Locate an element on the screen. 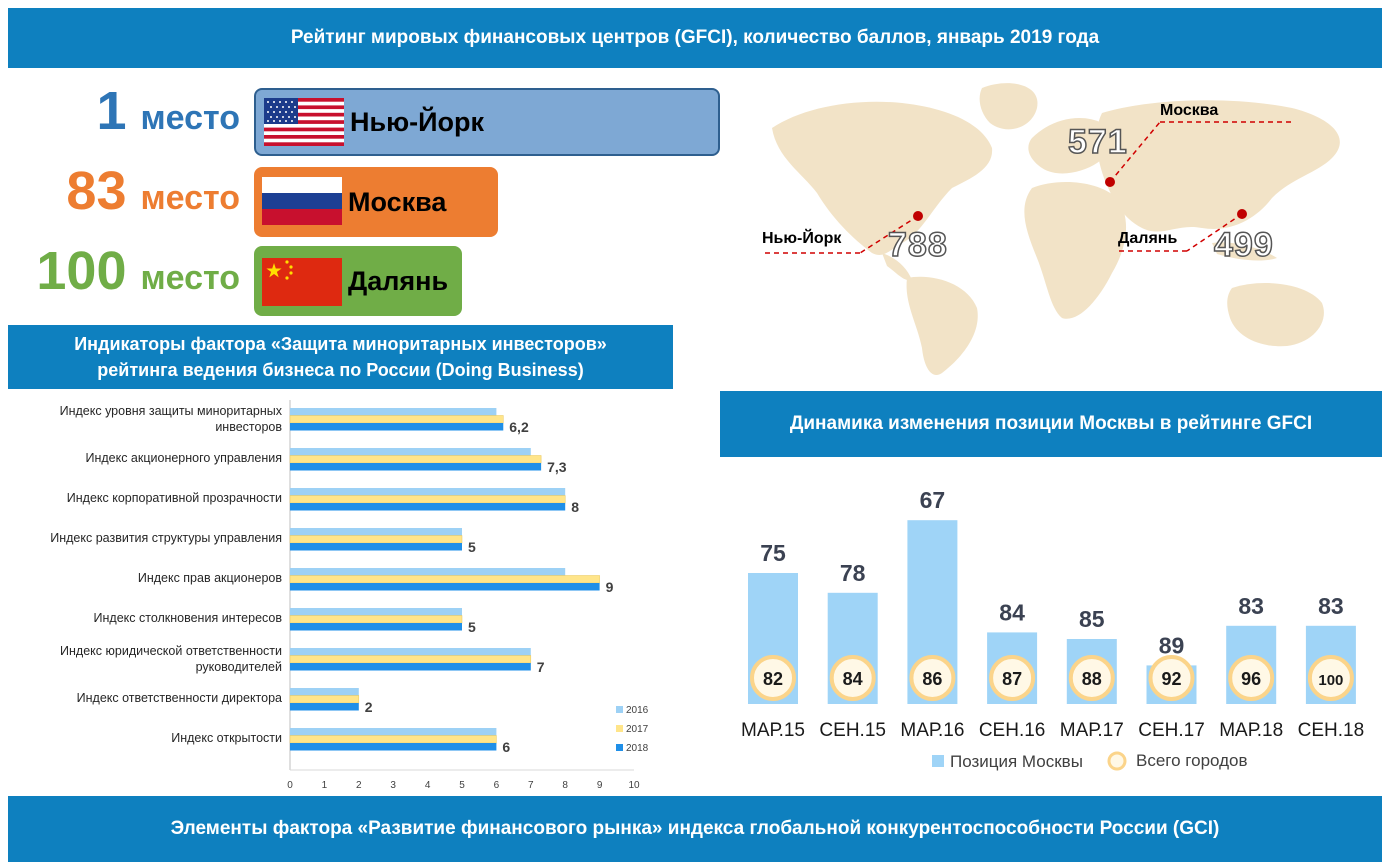  column-value-label: 78 is located at coordinates (853, 573).